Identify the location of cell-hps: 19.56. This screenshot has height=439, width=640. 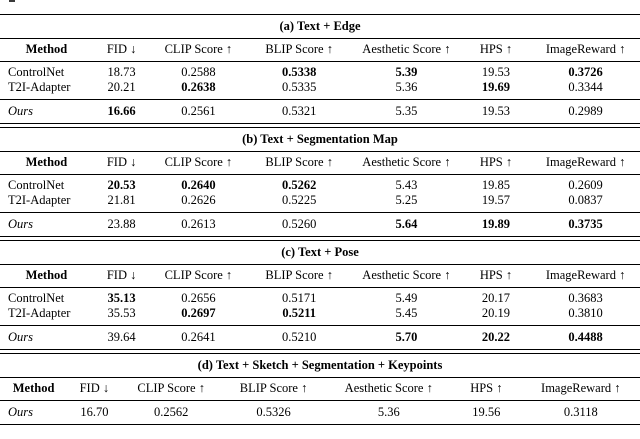
(486, 411).